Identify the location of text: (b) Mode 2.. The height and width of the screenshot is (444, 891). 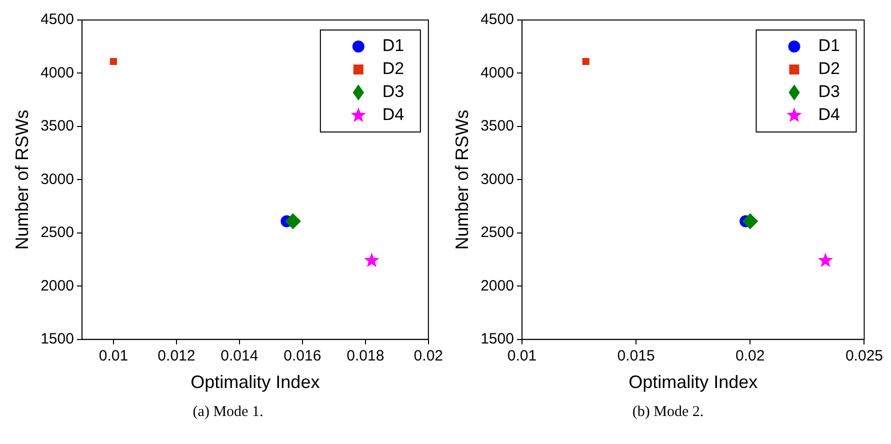
(668, 412).